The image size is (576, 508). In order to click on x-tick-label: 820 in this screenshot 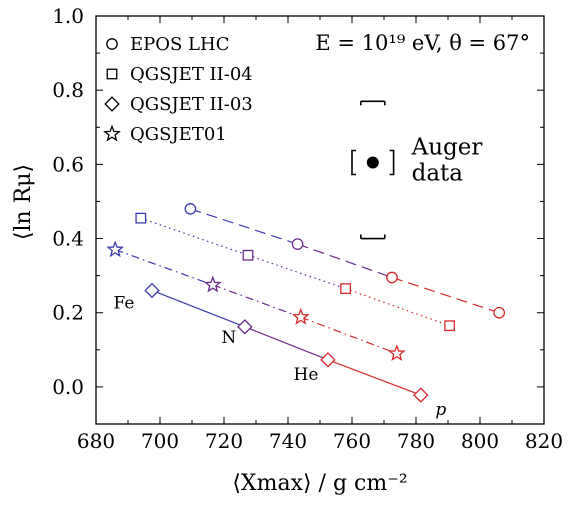, I will do `click(544, 441)`.